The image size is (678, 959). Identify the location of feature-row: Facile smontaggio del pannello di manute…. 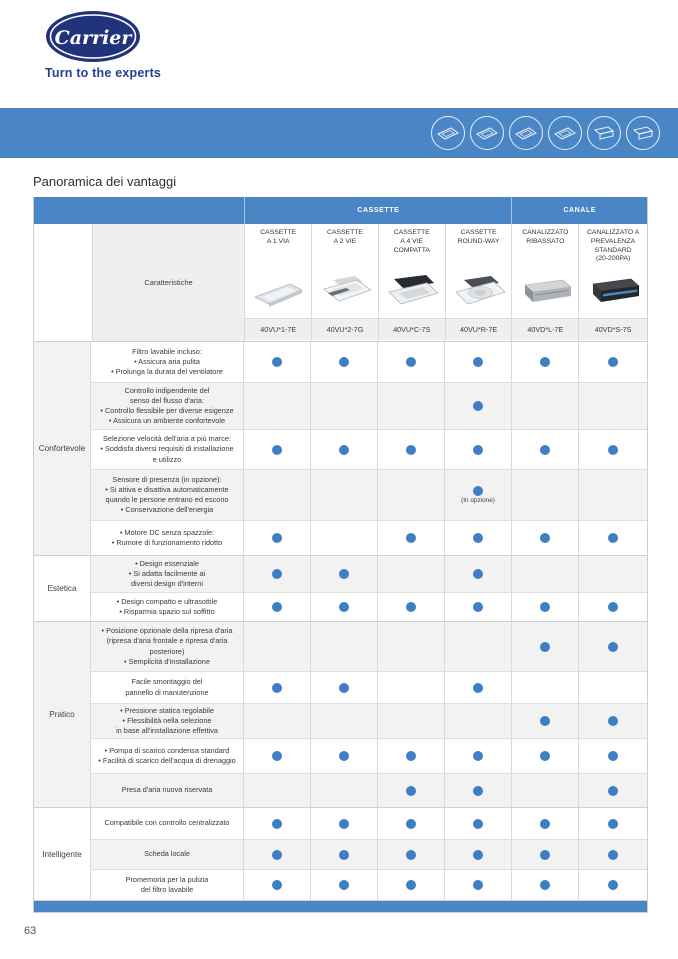
(369, 688).